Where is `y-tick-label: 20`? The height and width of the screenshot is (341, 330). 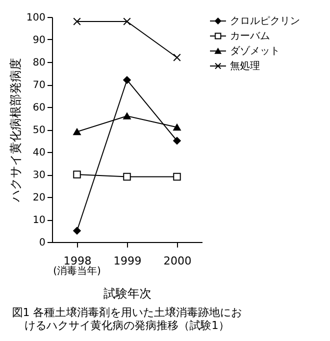 y-tick-label: 20 is located at coordinates (39, 198).